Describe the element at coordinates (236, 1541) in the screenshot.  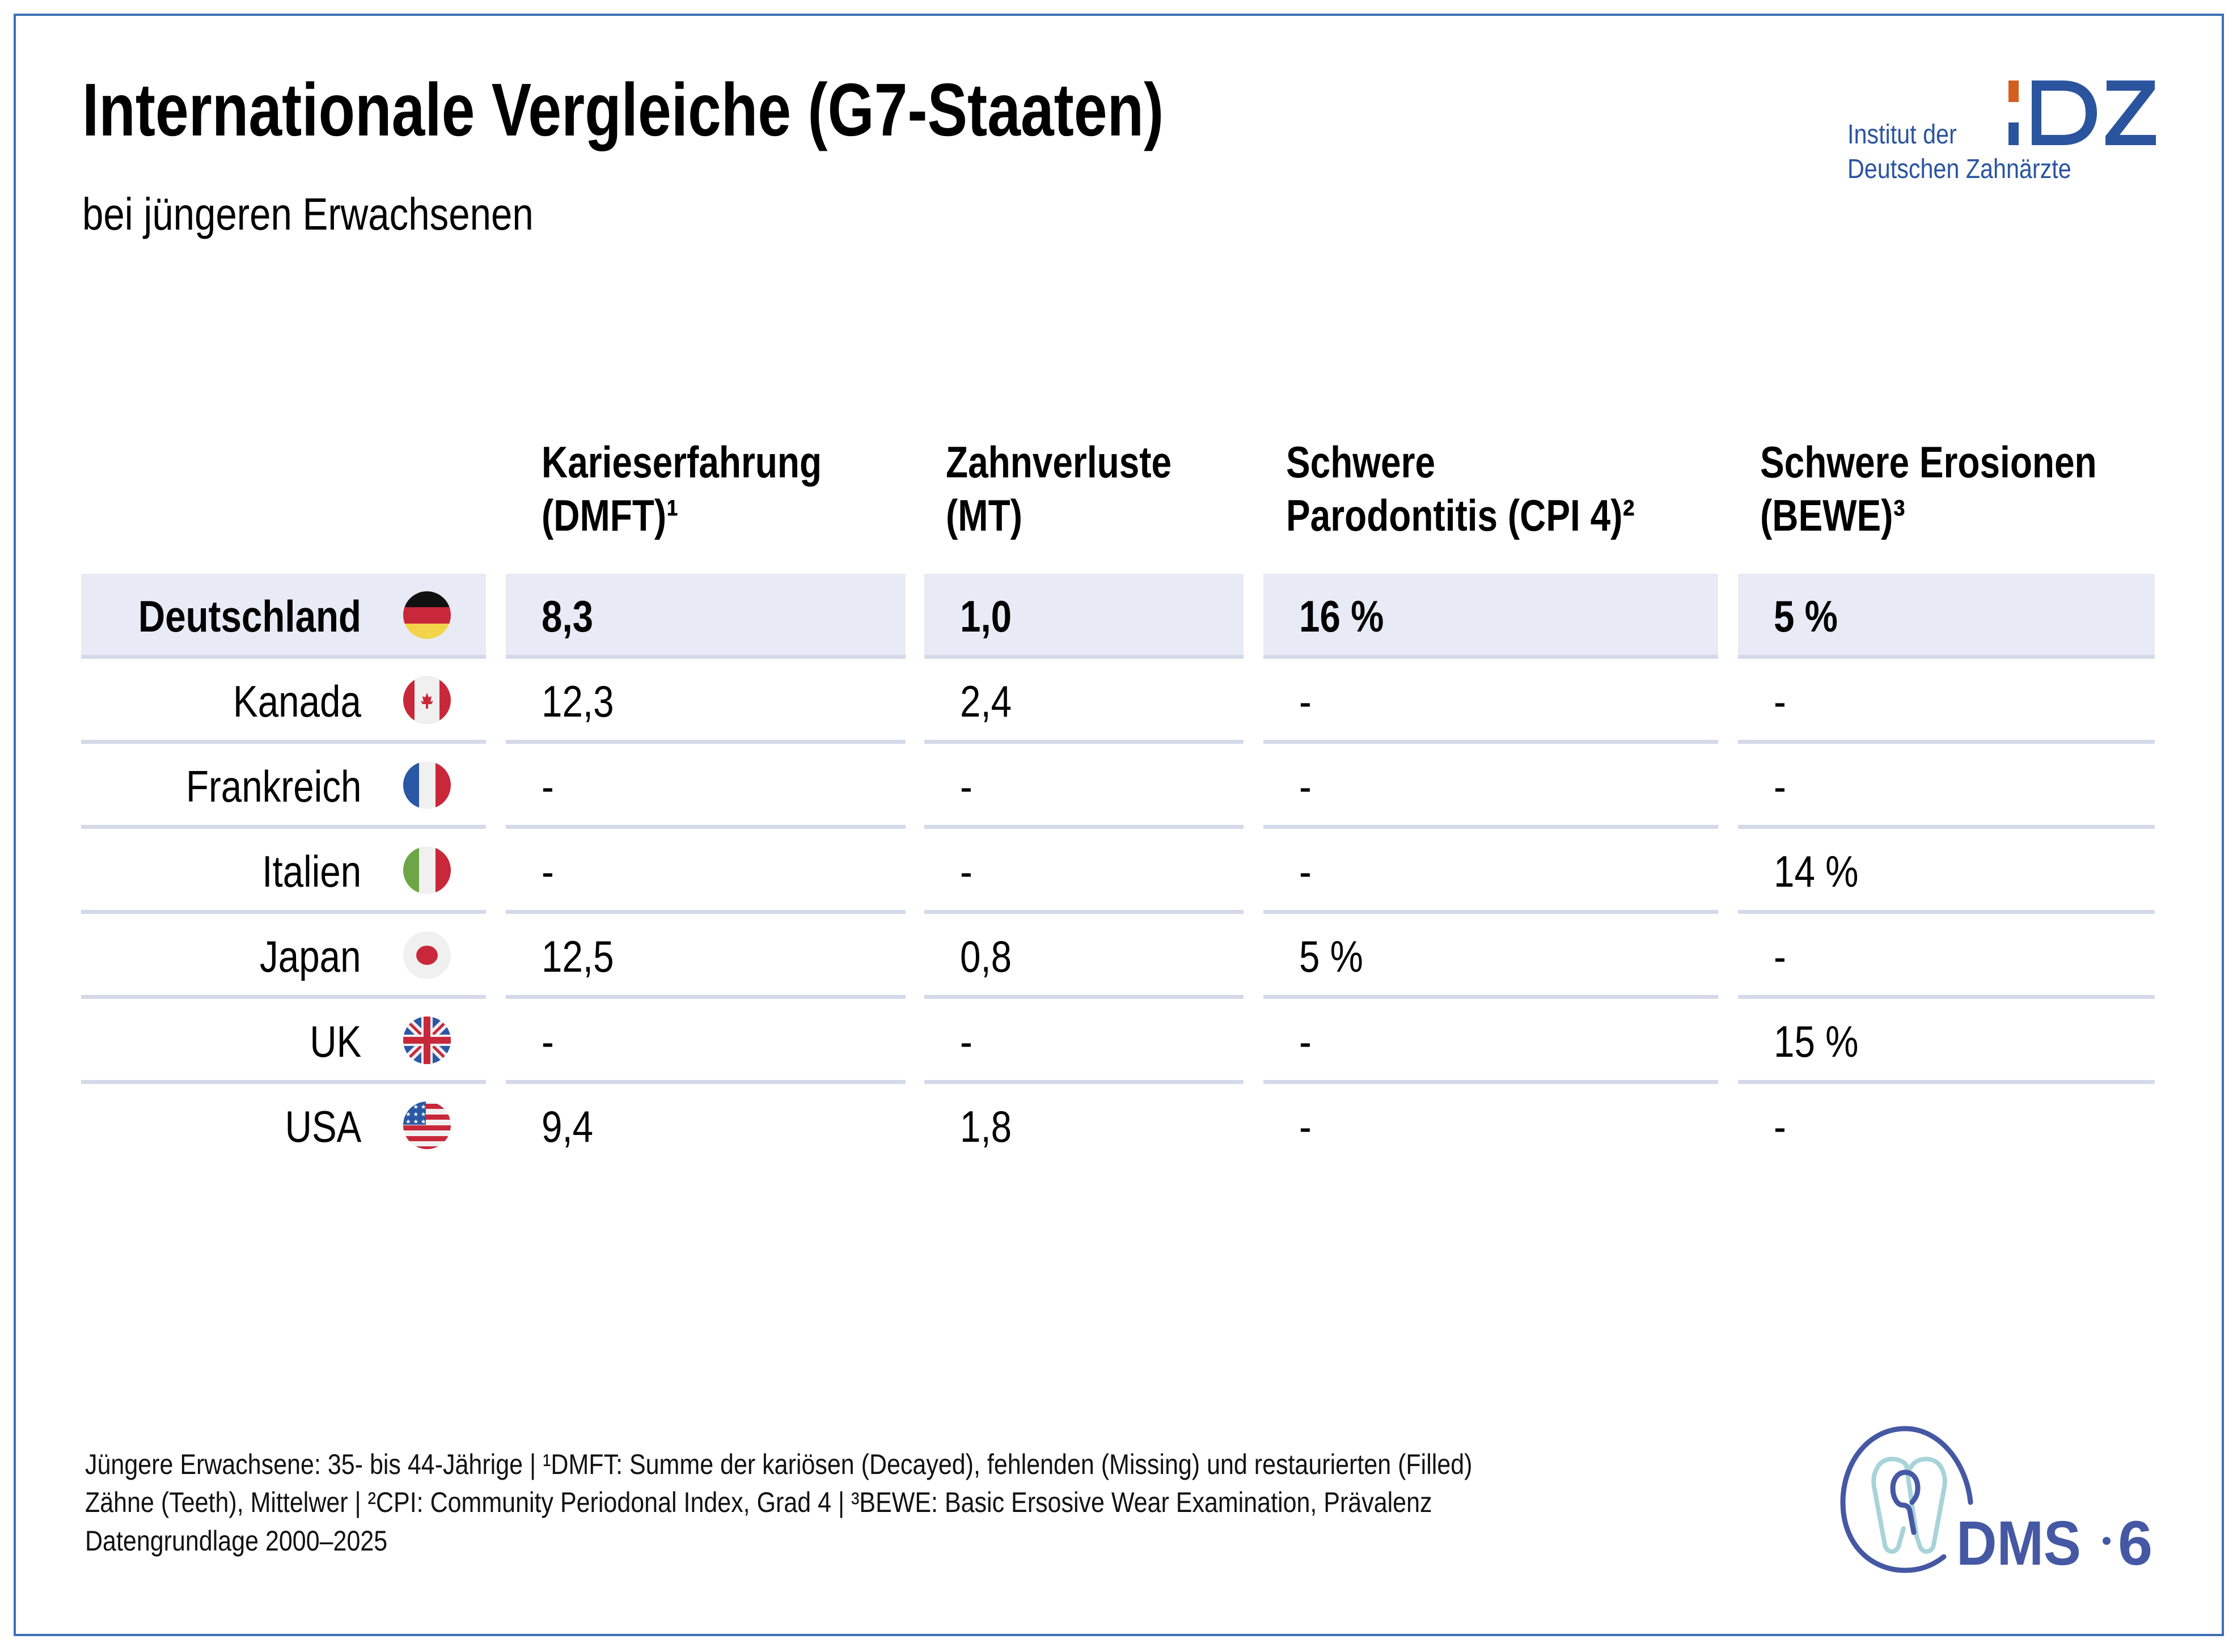
I see `footnote-line3-text: Datengrundlage 2000–2025` at that location.